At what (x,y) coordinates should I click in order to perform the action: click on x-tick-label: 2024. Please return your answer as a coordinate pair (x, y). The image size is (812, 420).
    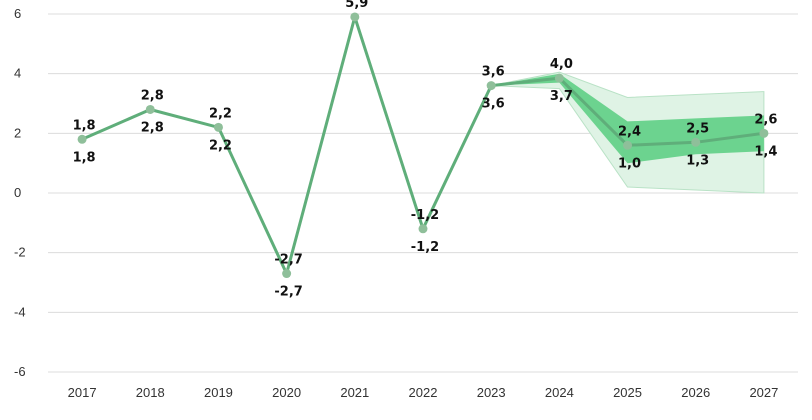
    Looking at the image, I should click on (559, 392).